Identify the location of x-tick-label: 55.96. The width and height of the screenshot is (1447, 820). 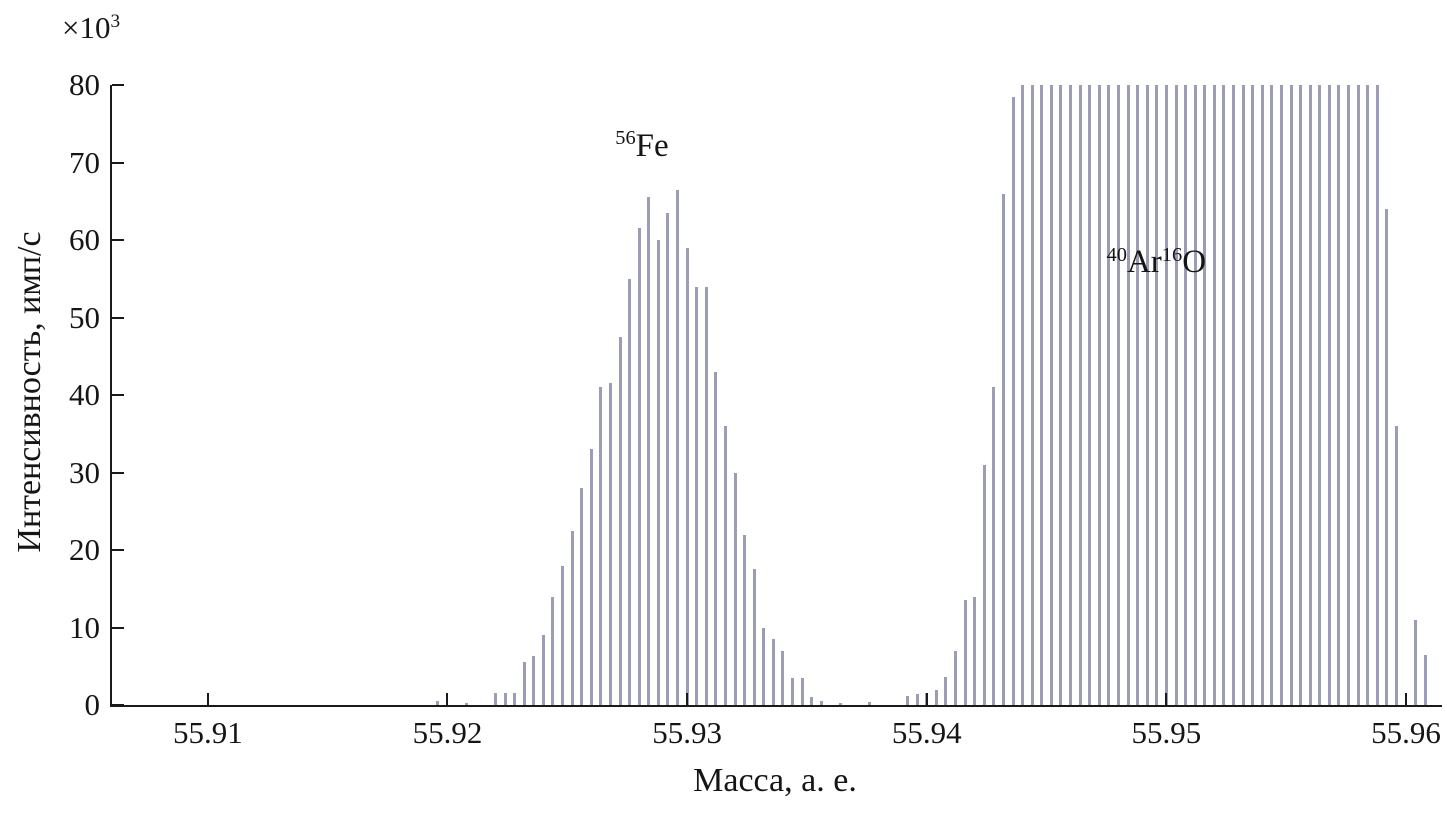
(1406, 732).